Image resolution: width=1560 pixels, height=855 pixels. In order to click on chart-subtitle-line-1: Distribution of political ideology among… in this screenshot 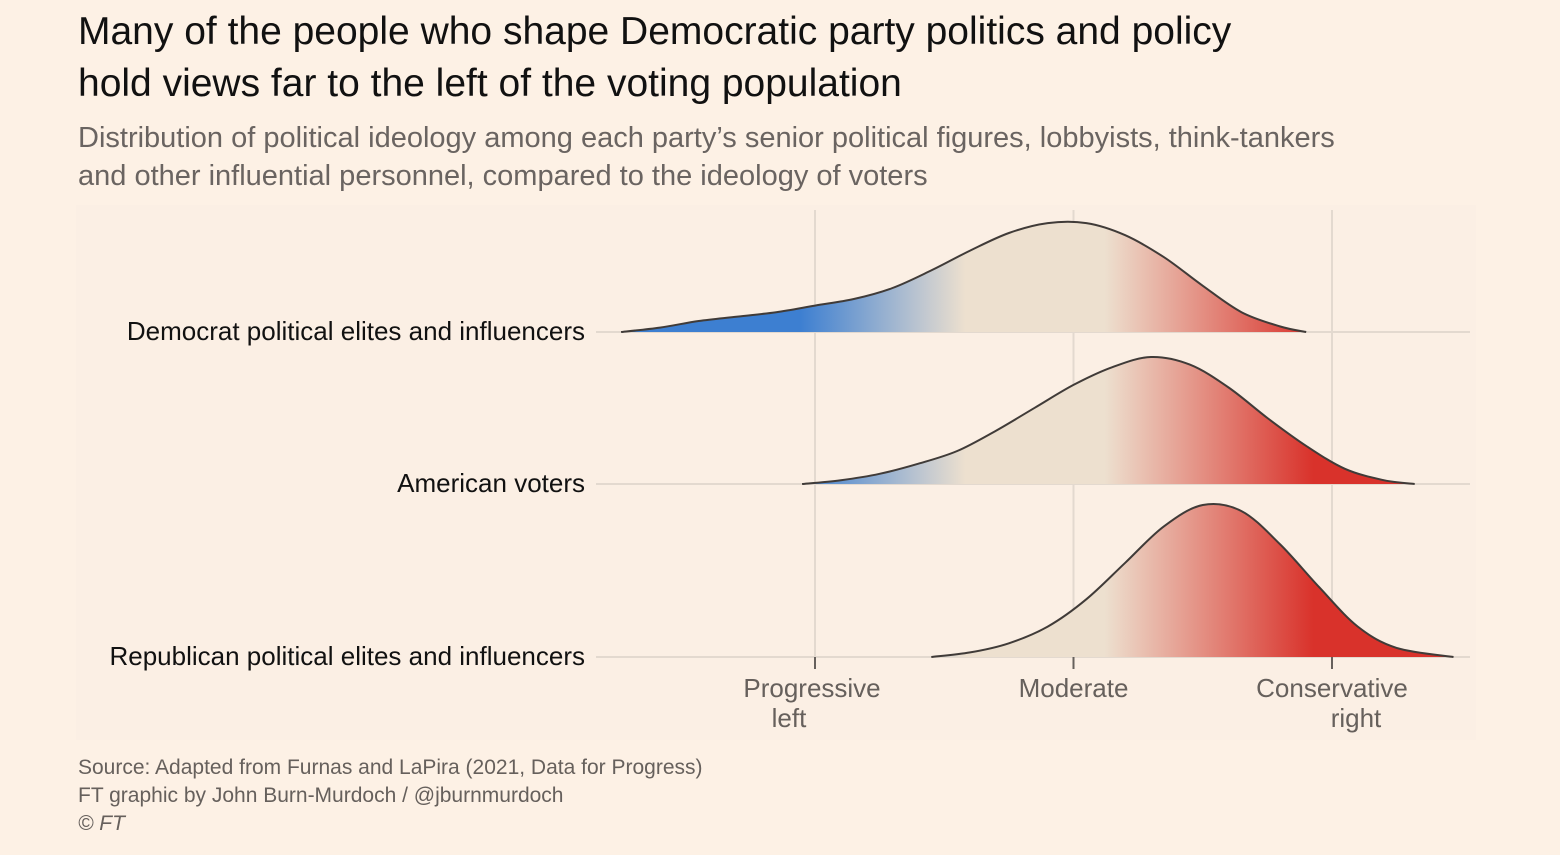, I will do `click(706, 138)`.